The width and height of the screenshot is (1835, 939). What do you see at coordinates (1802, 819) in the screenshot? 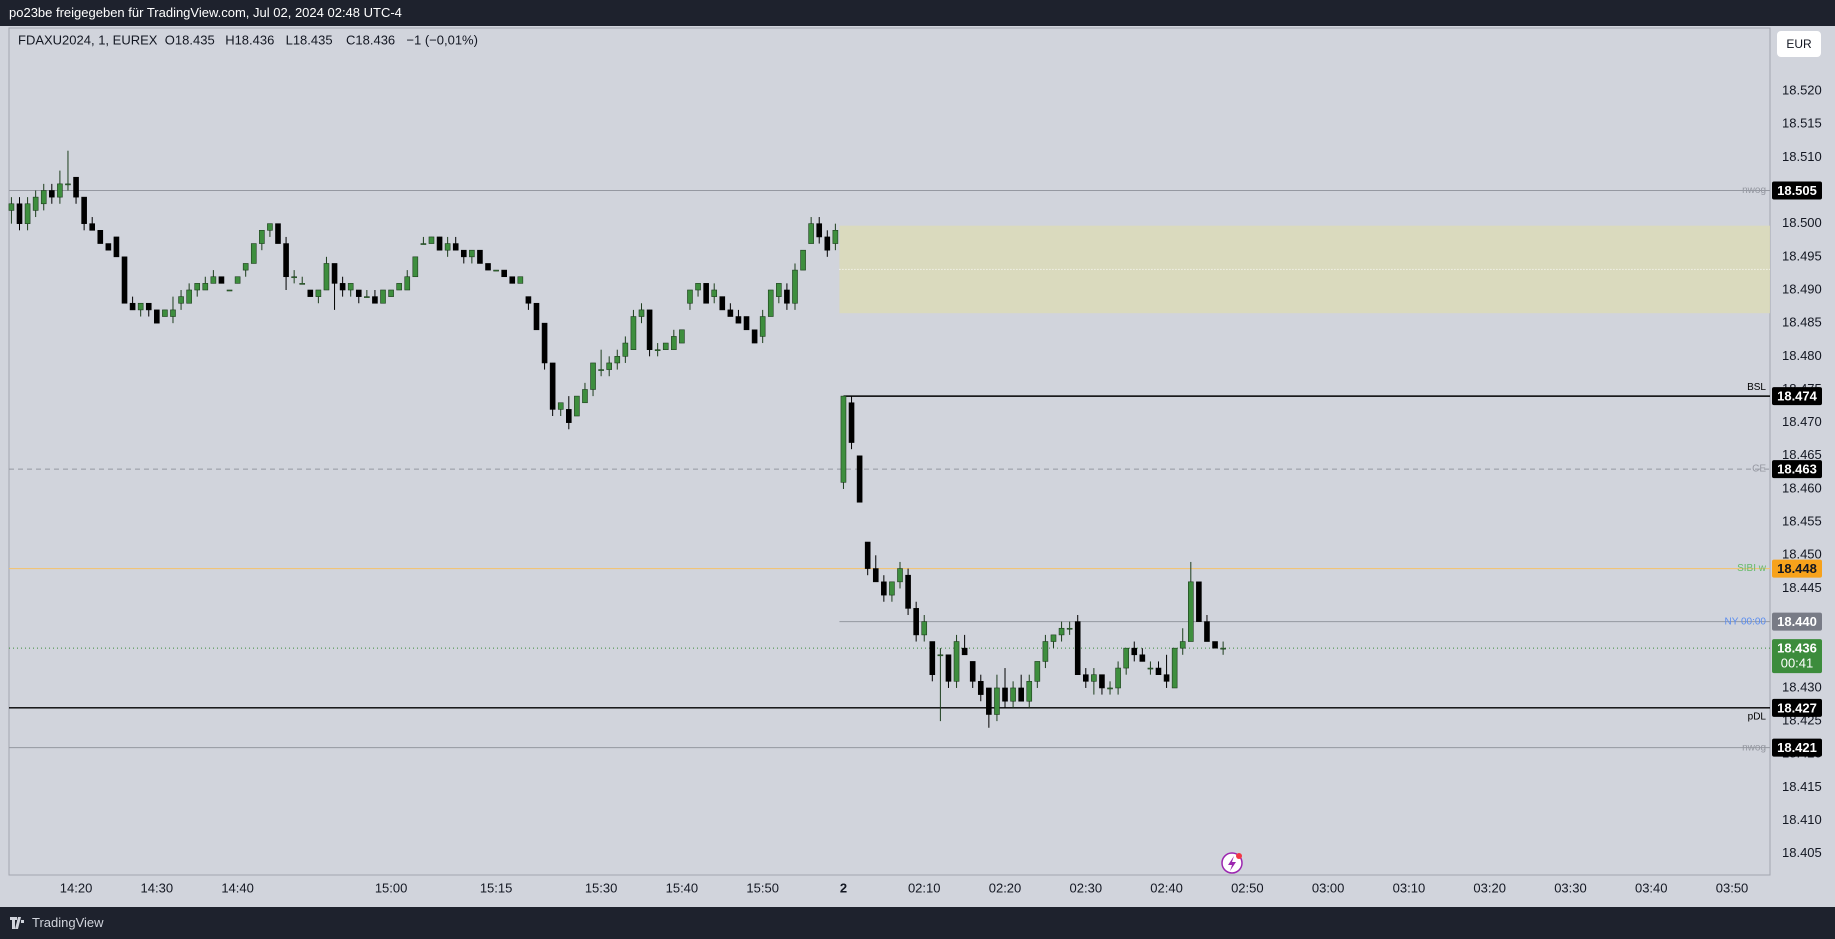
I see `y-tick-label: 18.410` at bounding box center [1802, 819].